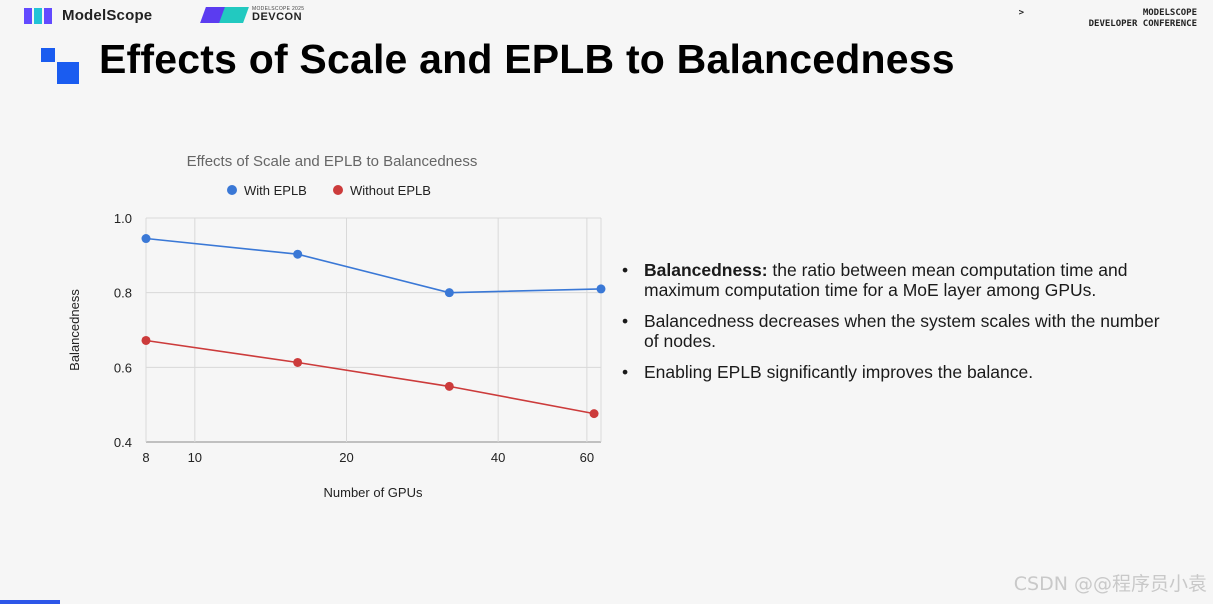  Describe the element at coordinates (195, 457) in the screenshot. I see `x-tick-label: 10` at that location.